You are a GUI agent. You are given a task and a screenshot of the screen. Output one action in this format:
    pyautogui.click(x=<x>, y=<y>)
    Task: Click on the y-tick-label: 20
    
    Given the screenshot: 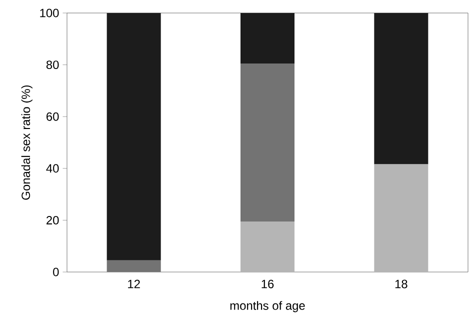 What is the action you would take?
    pyautogui.click(x=52, y=220)
    